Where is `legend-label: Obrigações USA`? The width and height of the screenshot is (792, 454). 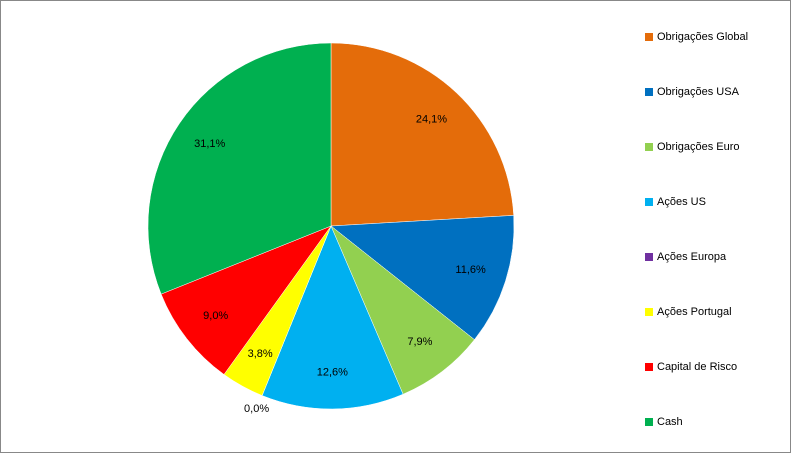
legend-label: Obrigações USA is located at coordinates (698, 92).